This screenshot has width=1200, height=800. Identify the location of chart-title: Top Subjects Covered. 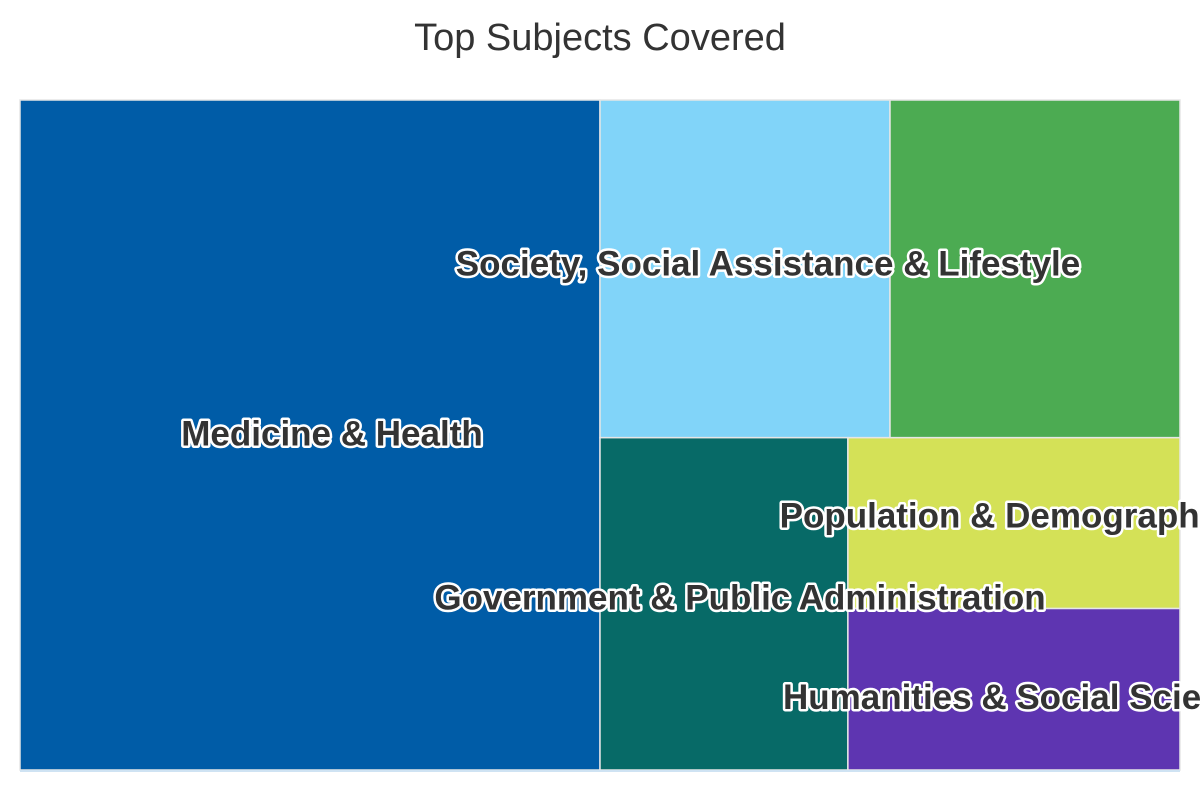
(600, 38).